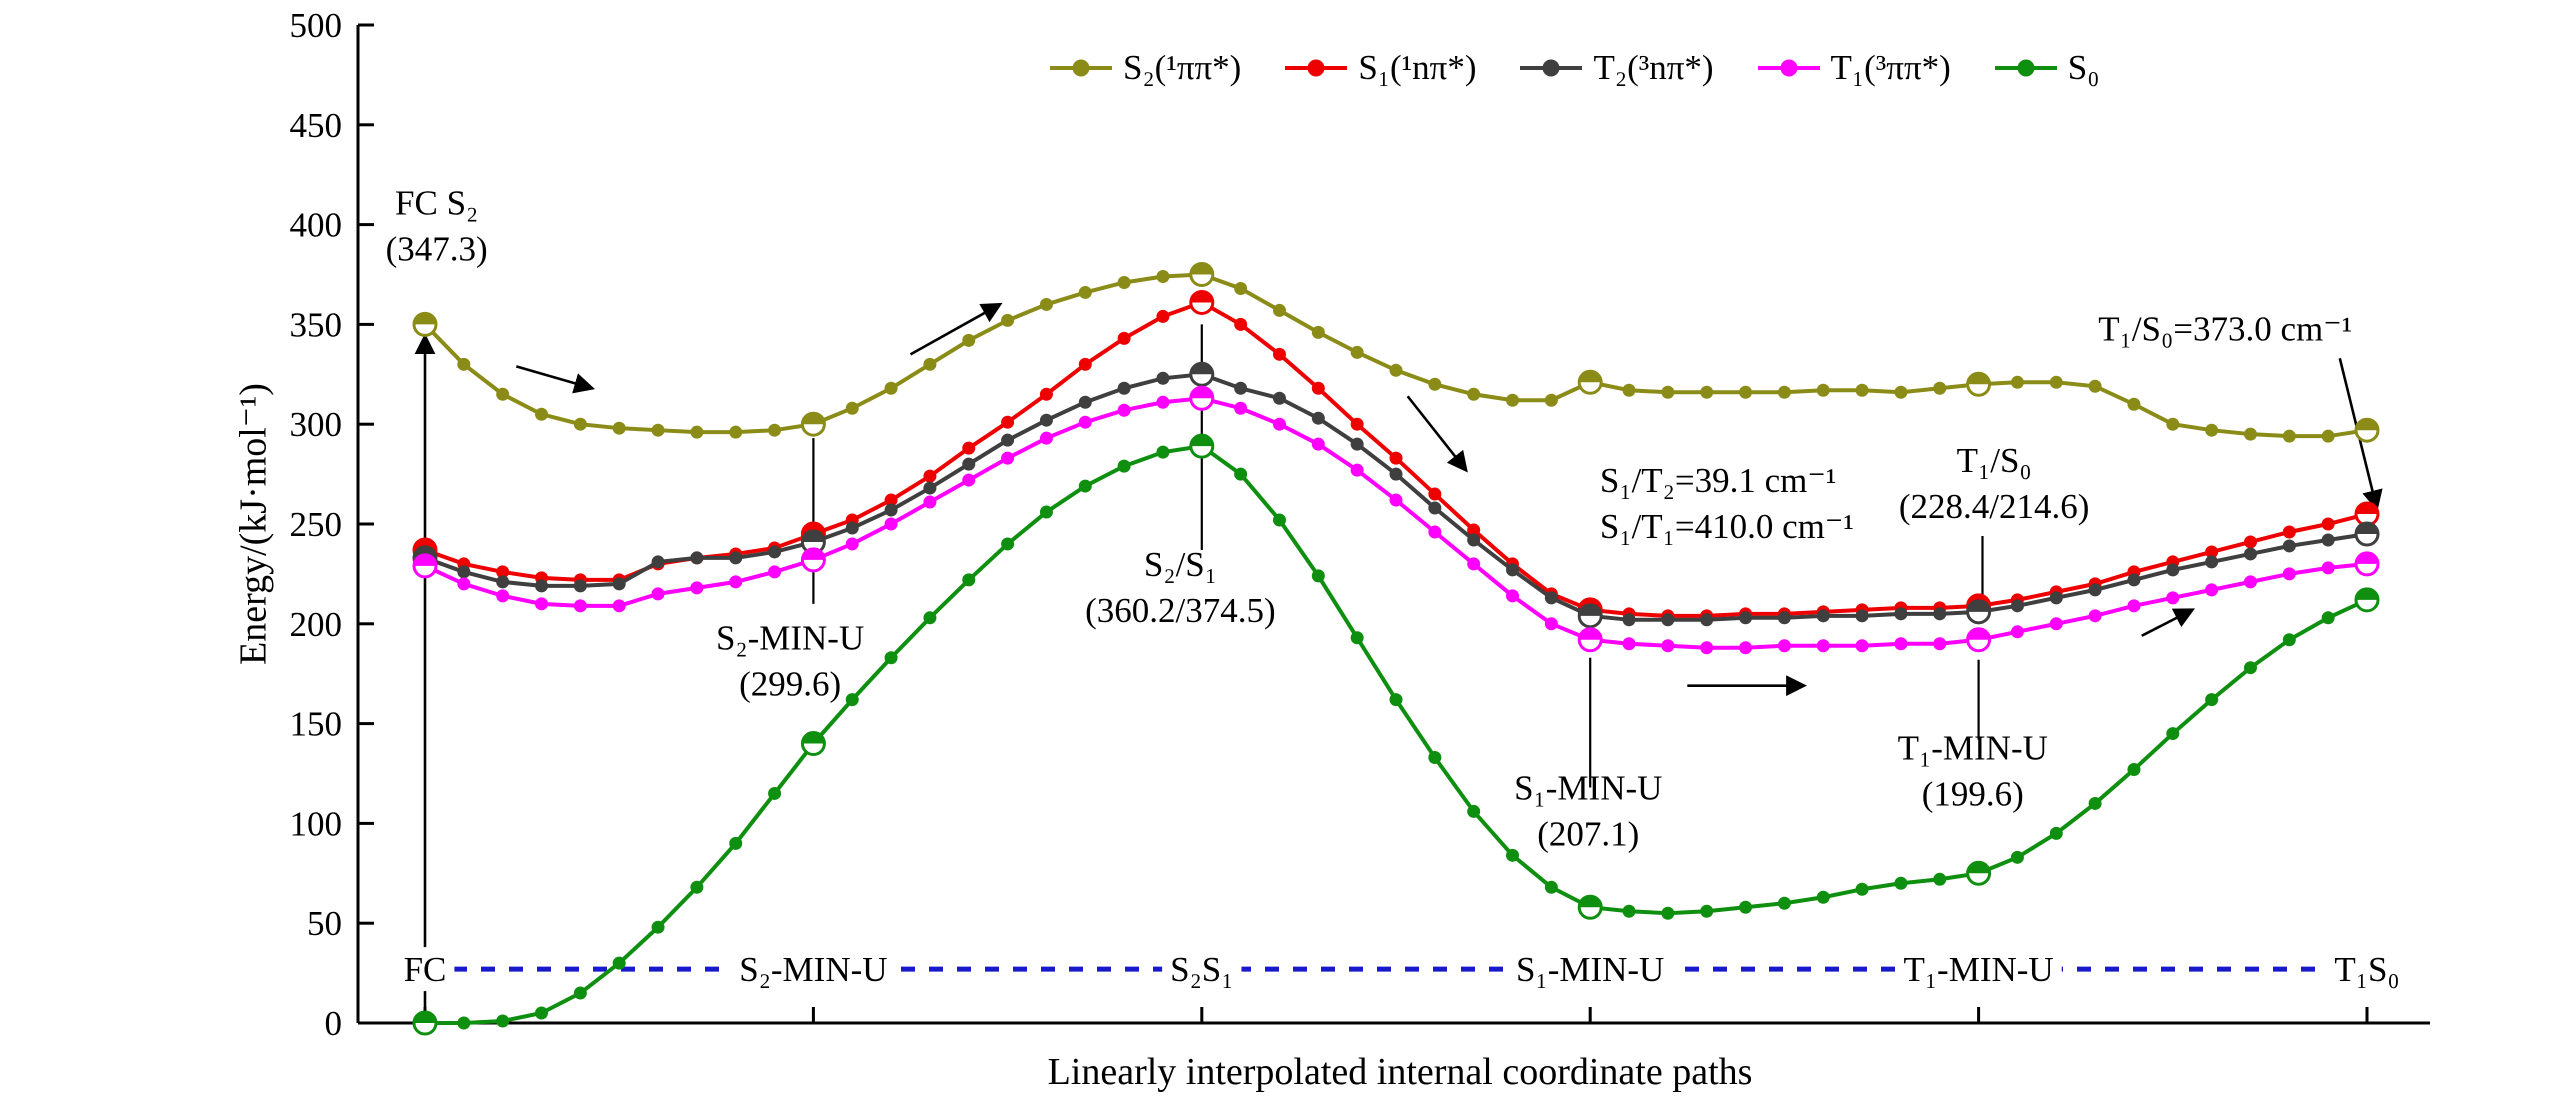 Image resolution: width=2567 pixels, height=1102 pixels. I want to click on legend-label: S₂(¹ππ*), so click(1182, 67).